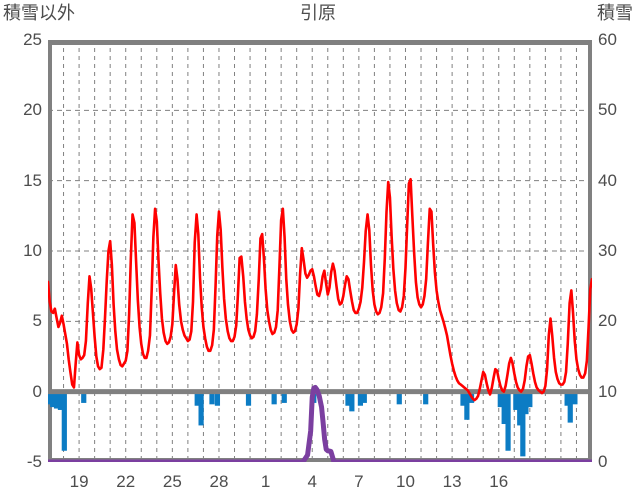  I want to click on right-axis-title: 積雪, so click(615, 13).